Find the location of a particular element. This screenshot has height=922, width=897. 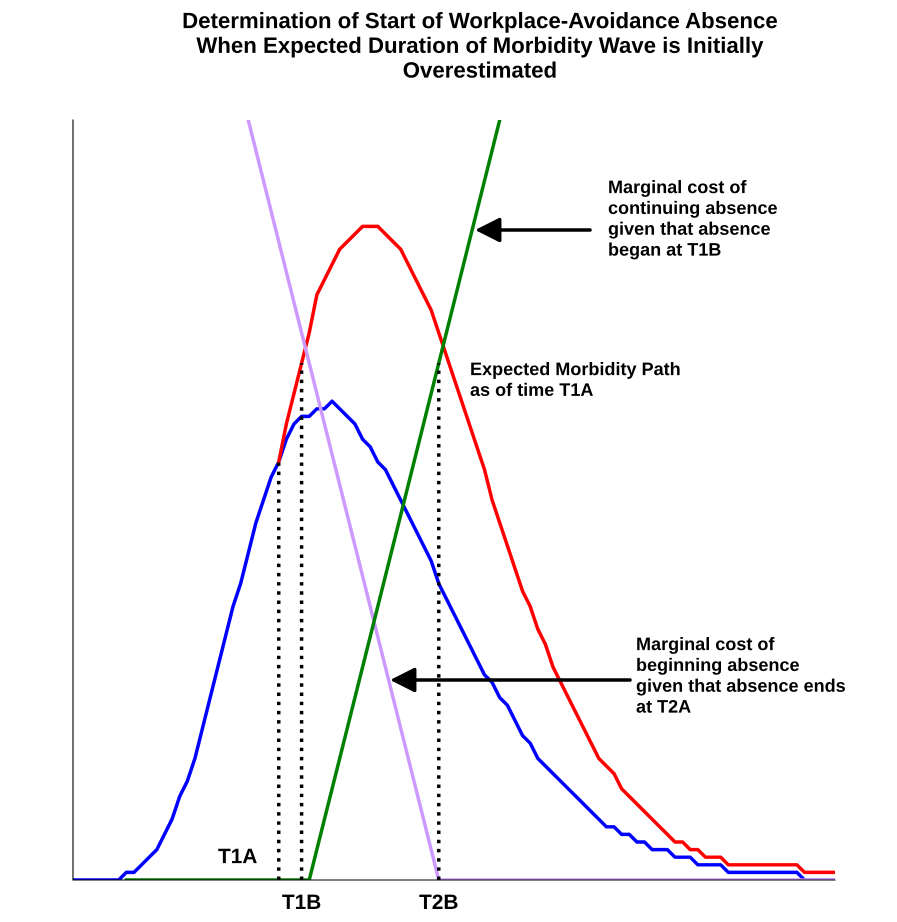

x-tick-label: T2B is located at coordinates (438, 901).